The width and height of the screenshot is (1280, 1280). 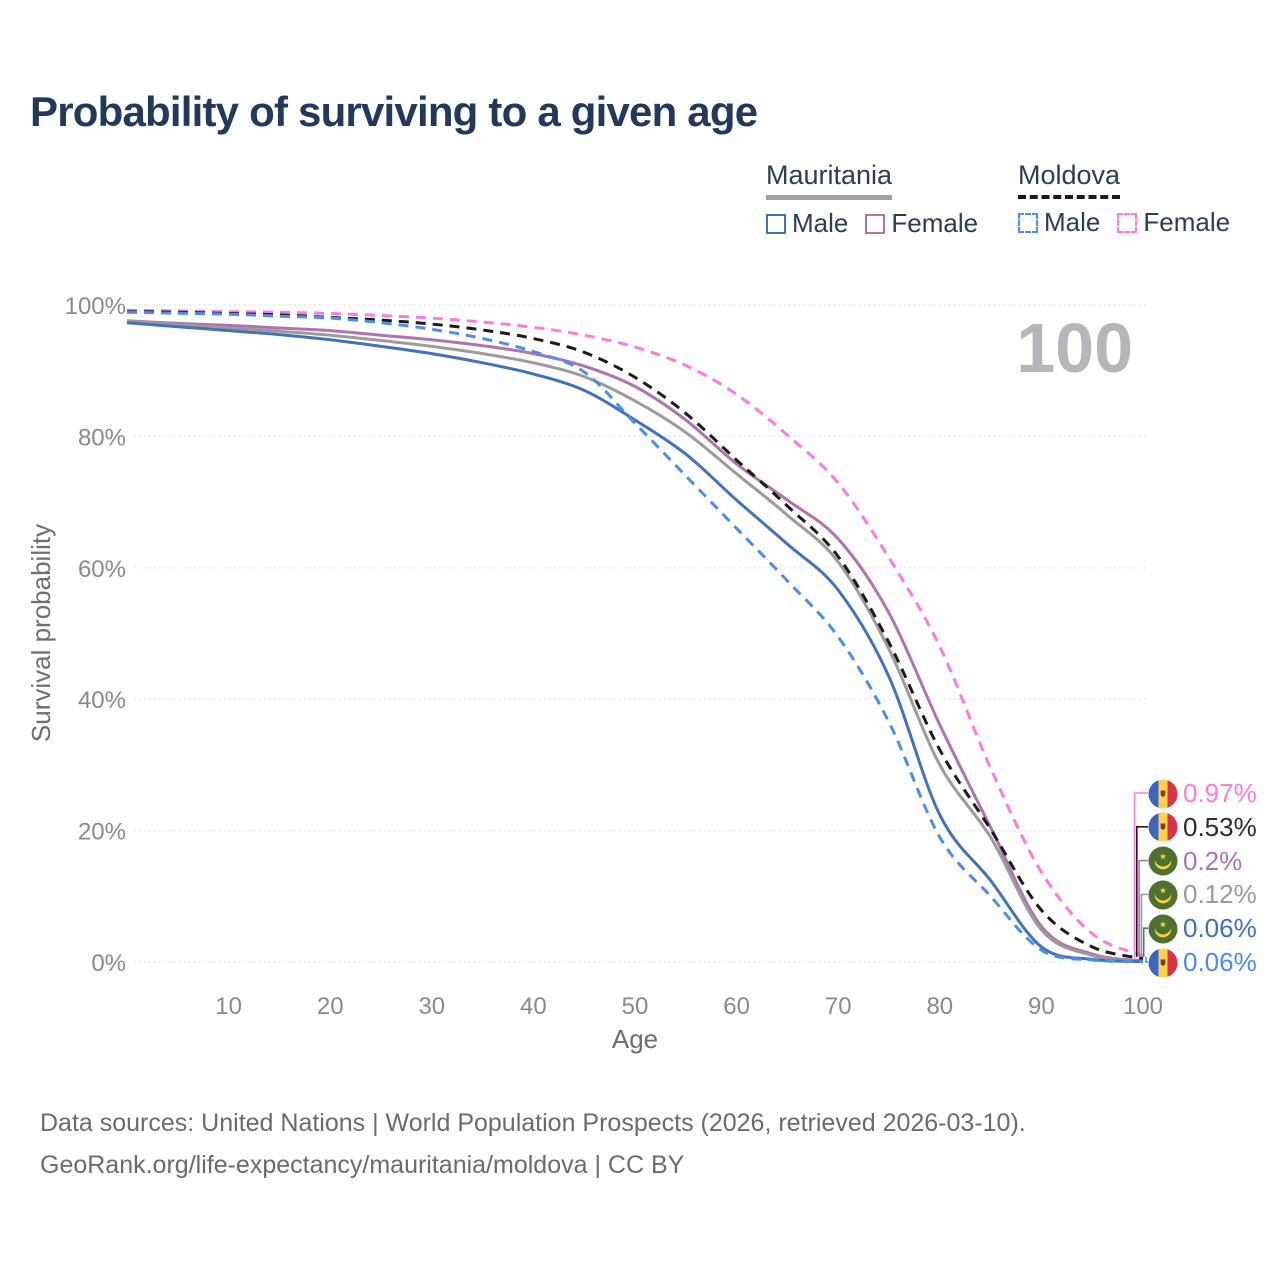 What do you see at coordinates (829, 180) in the screenshot?
I see `legend-country-label: Mauritania` at bounding box center [829, 180].